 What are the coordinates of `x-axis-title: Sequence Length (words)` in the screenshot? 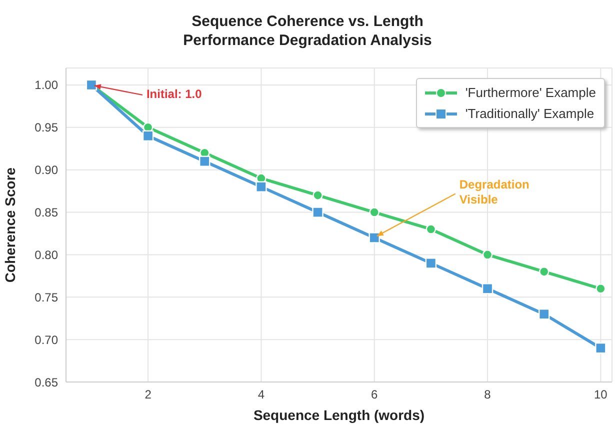 It's located at (339, 415).